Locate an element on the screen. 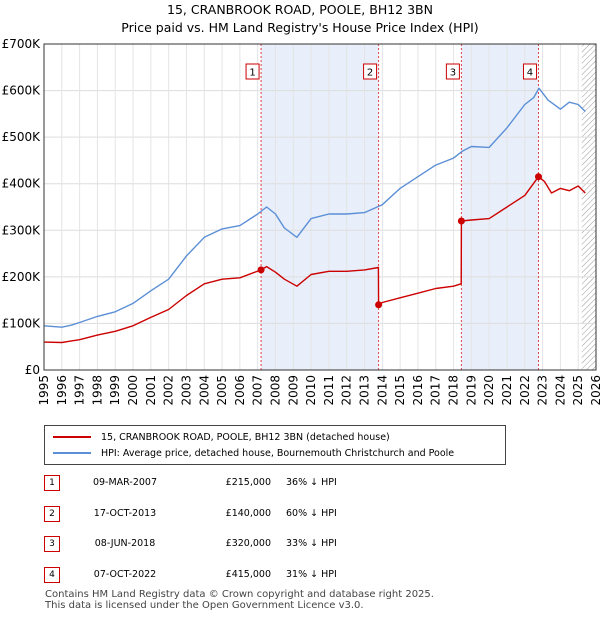 This screenshot has width=600, height=620. marker-badge: 2 is located at coordinates (52, 513).